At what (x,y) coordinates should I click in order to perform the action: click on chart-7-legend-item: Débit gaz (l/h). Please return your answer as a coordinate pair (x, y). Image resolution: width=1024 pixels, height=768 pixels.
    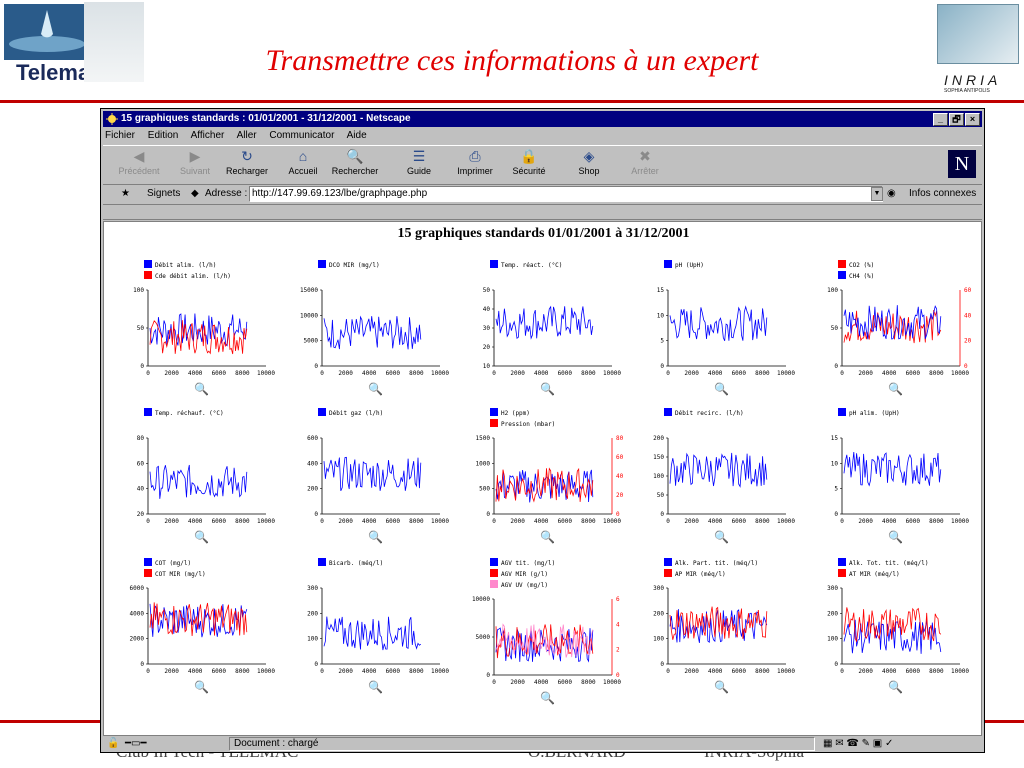
    Looking at the image, I should click on (350, 413).